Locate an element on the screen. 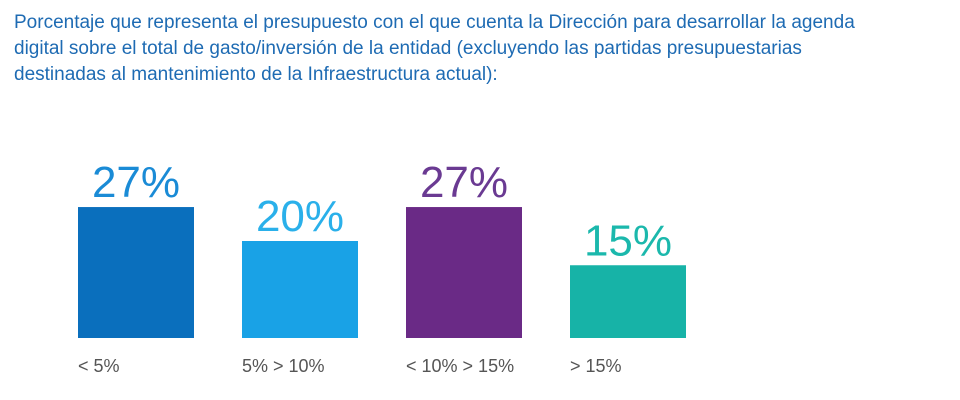 The height and width of the screenshot is (400, 960). category-label-2: 5% > 10% is located at coordinates (283, 366).